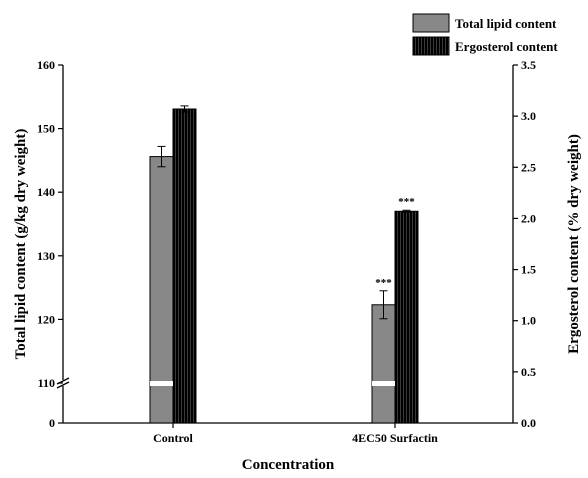 The width and height of the screenshot is (588, 478). I want to click on x-axis-title: Concentration, so click(288, 465).